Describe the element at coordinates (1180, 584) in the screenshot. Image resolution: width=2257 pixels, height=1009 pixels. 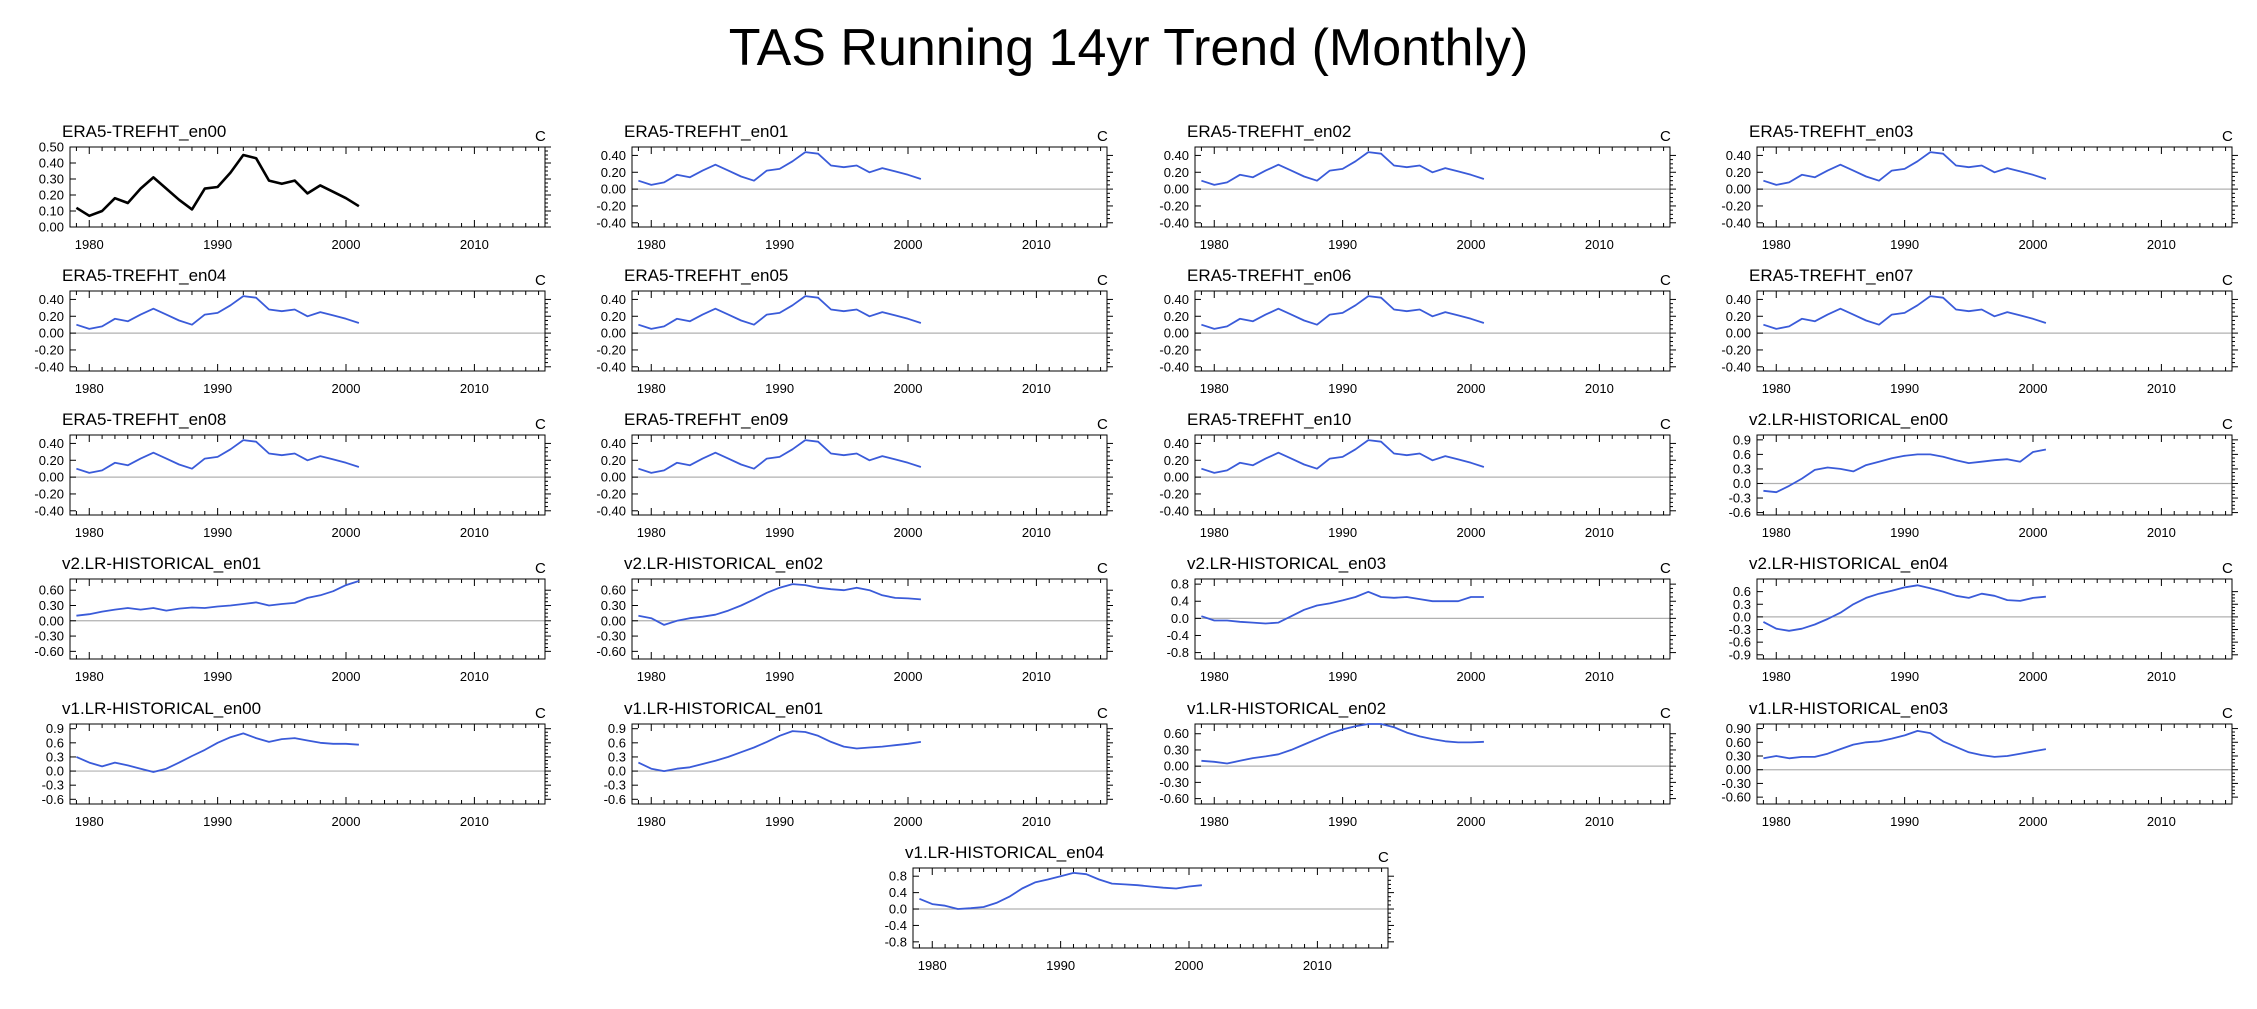
I see `y-tick-label: 0.8` at that location.